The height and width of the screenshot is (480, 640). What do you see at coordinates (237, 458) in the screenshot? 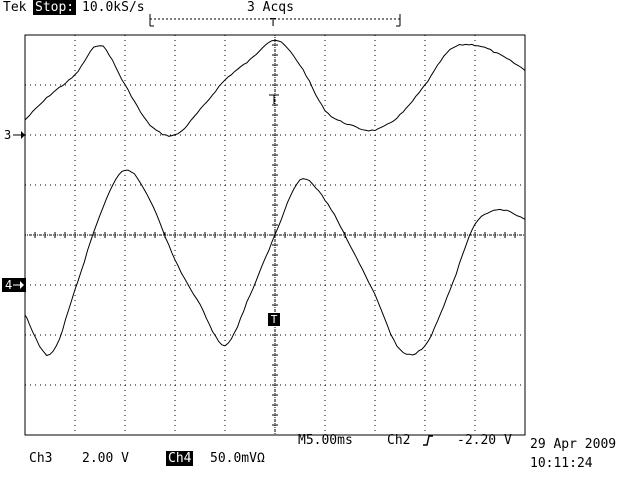
I see `ch4-scale: 50.0mVΩ` at bounding box center [237, 458].